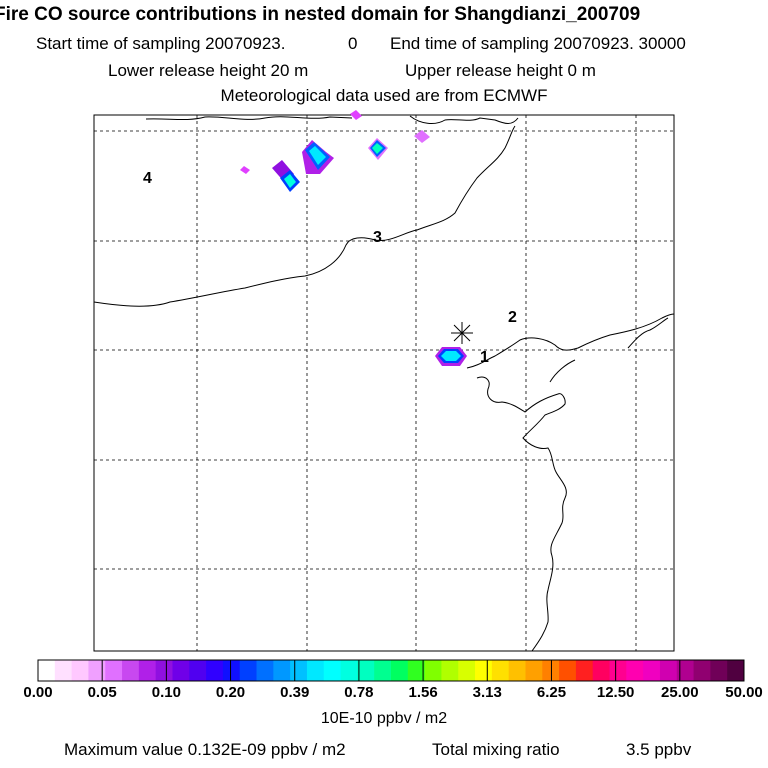 This screenshot has width=768, height=768. What do you see at coordinates (538, 43) in the screenshot?
I see `end-time-label: End time of sampling 20070923. 30000` at bounding box center [538, 43].